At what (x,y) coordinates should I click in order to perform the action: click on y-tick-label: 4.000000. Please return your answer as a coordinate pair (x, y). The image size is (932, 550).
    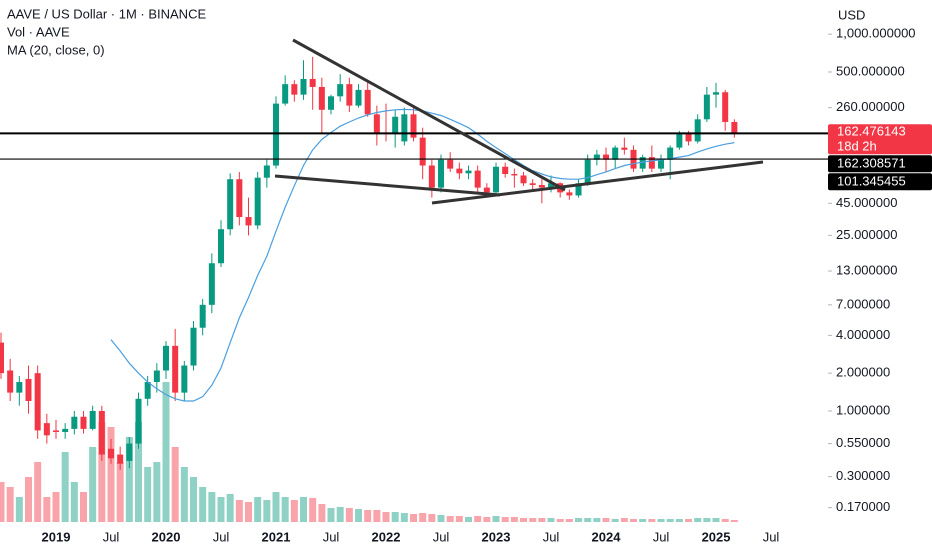
    Looking at the image, I should click on (863, 334).